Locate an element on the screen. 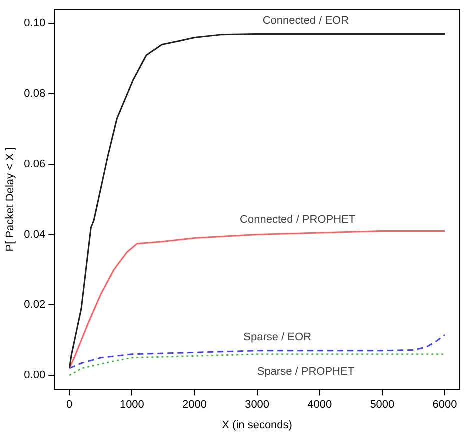  line-series is located at coordinates (257, 365).